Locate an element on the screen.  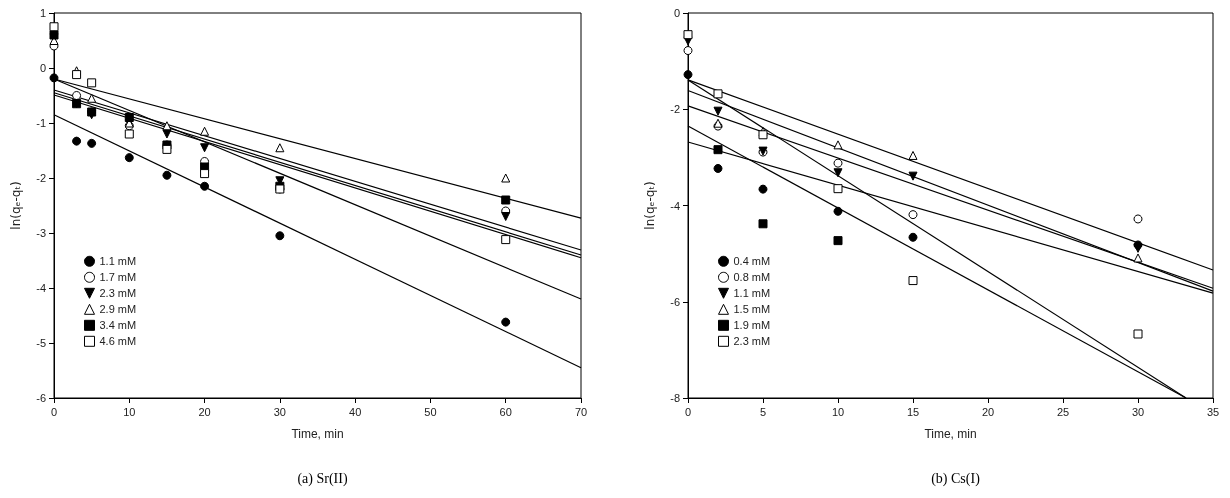
legend-label: 1.9 mM is located at coordinates (752, 325).